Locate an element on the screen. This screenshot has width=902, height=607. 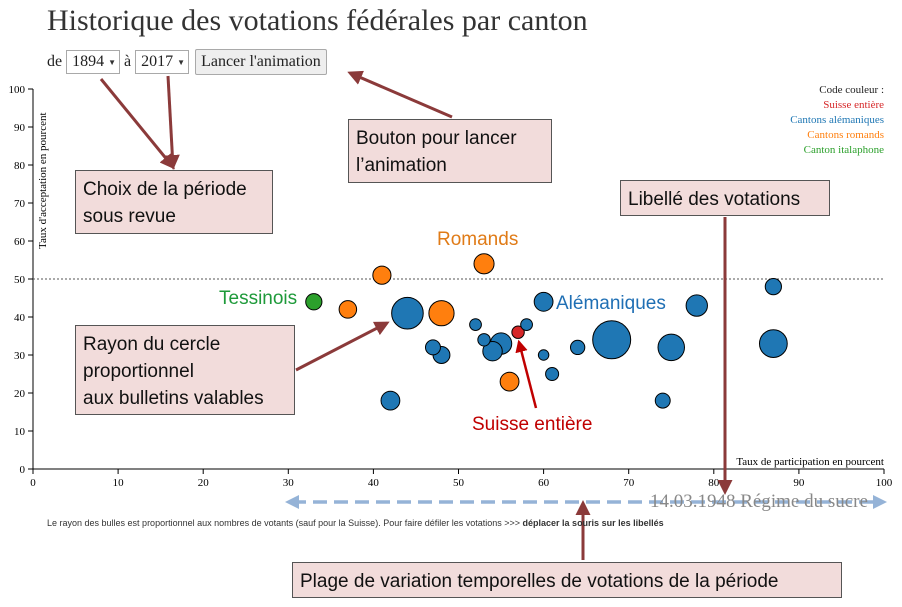
legend-item-suisse: Suisse entière is located at coordinates (853, 105).